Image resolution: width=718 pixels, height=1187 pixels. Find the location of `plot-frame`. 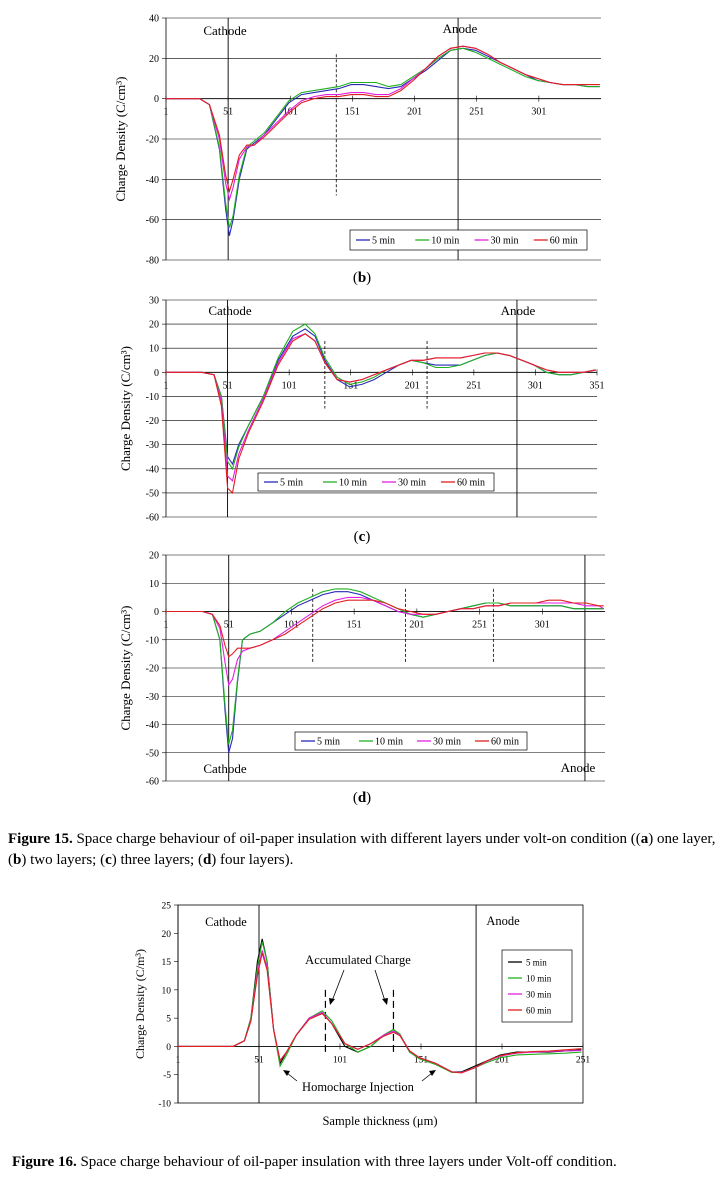

plot-frame is located at coordinates (380, 1004).